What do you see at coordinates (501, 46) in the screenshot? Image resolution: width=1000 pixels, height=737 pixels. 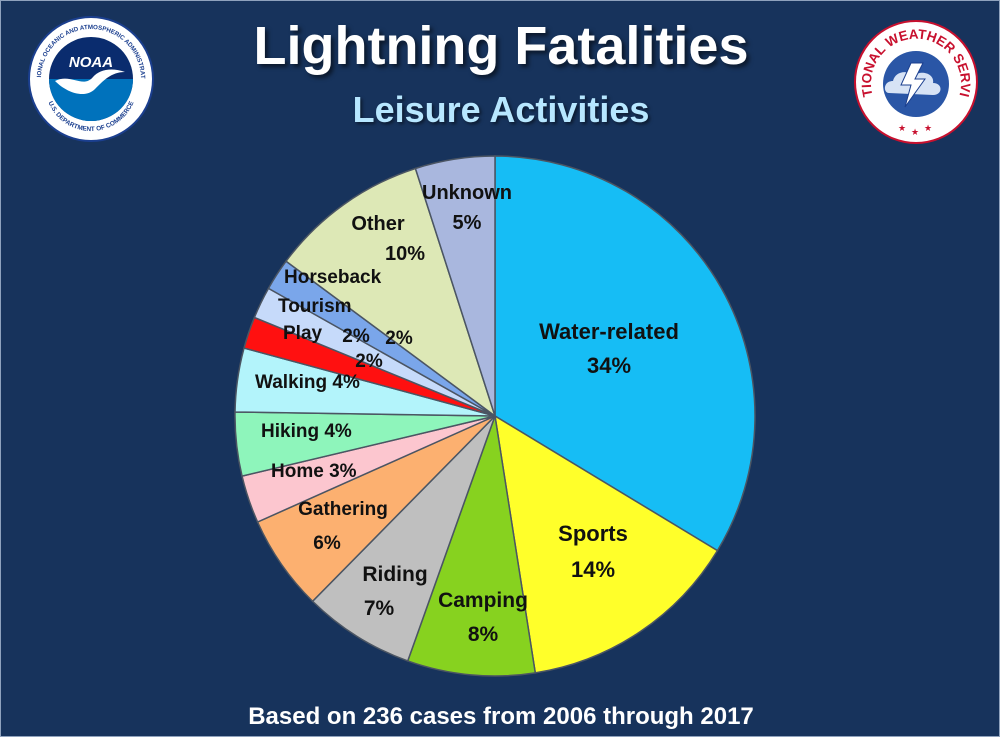 I see `chart-title: Lightning Fatalities` at bounding box center [501, 46].